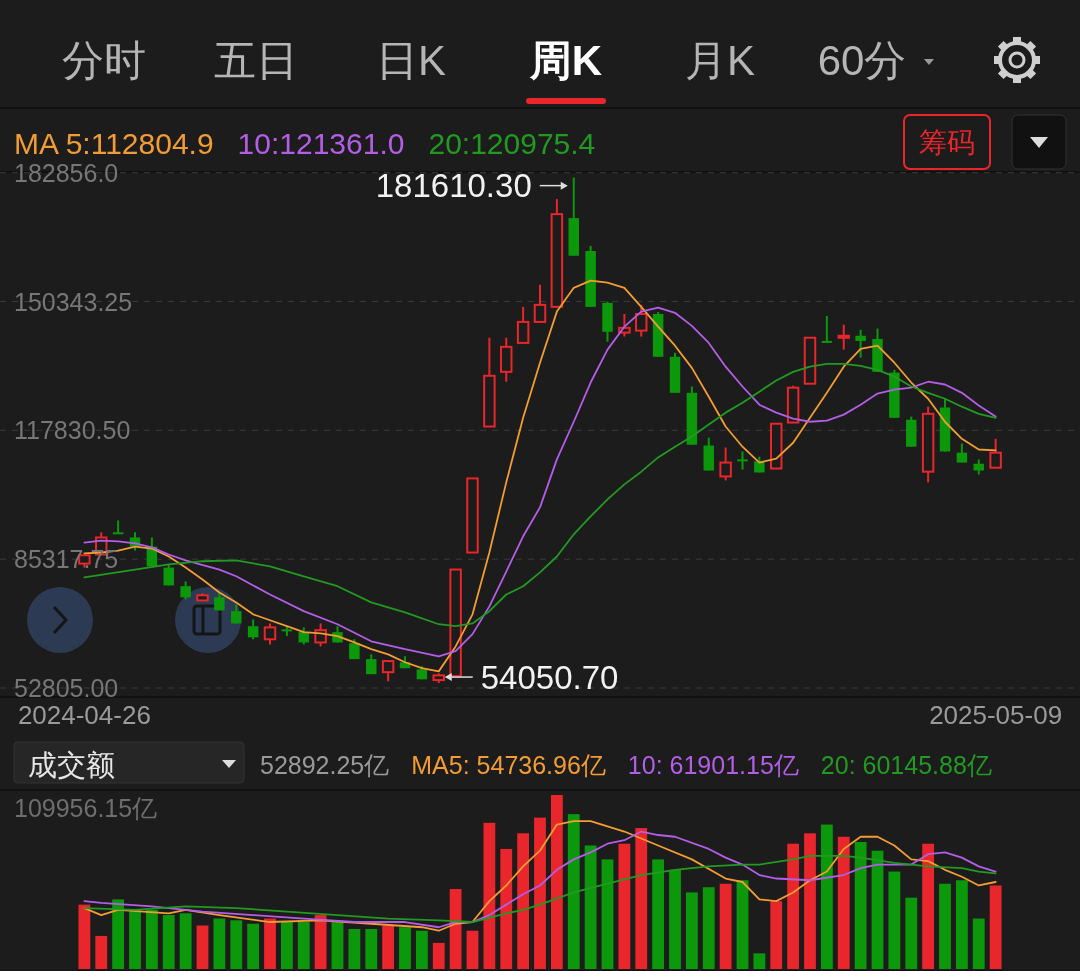  I want to click on text: 周K, so click(565, 60).